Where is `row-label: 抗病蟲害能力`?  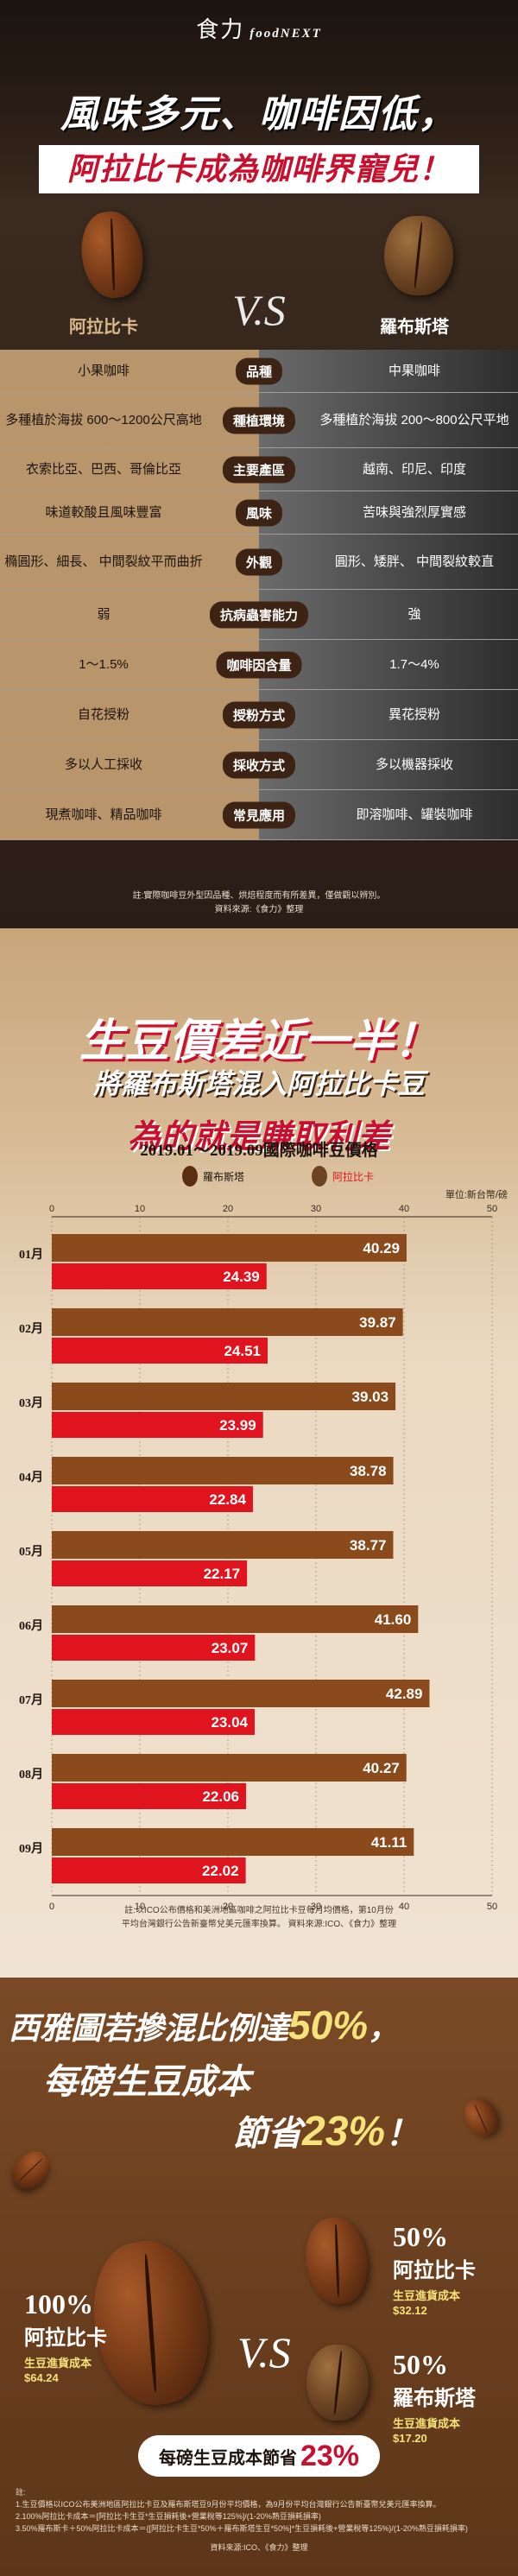
row-label: 抗病蟲害能力 is located at coordinates (259, 614).